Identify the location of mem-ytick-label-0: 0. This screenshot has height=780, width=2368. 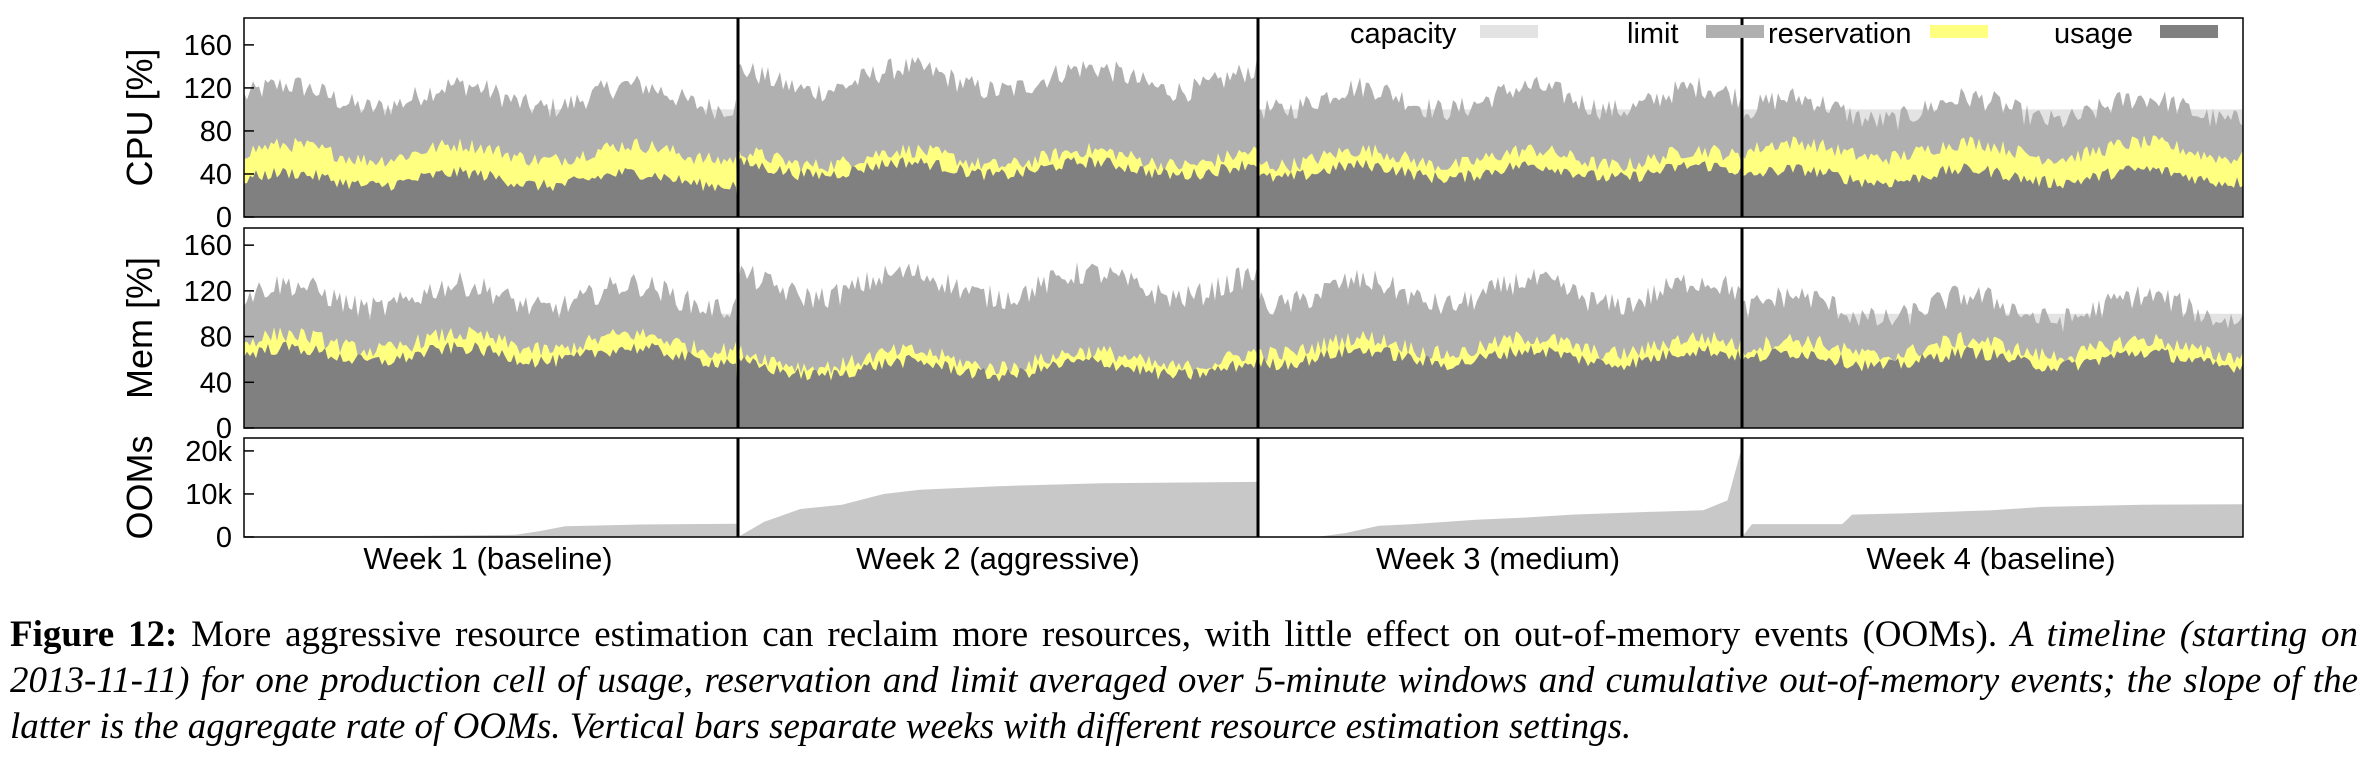
(224, 429).